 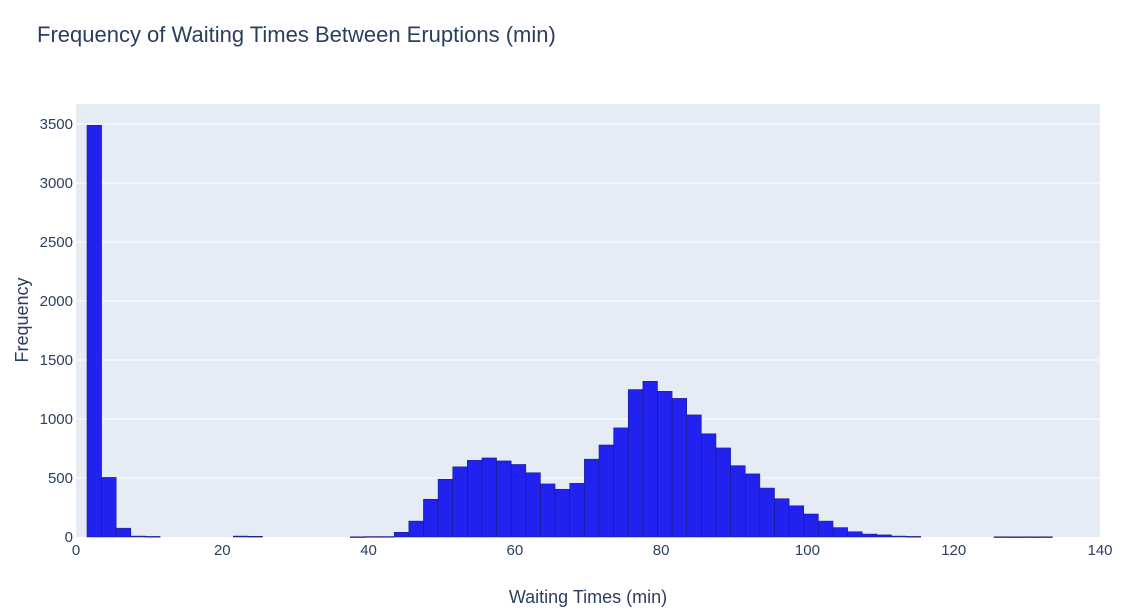 I want to click on y-tick-label: 3000, so click(x=56, y=183).